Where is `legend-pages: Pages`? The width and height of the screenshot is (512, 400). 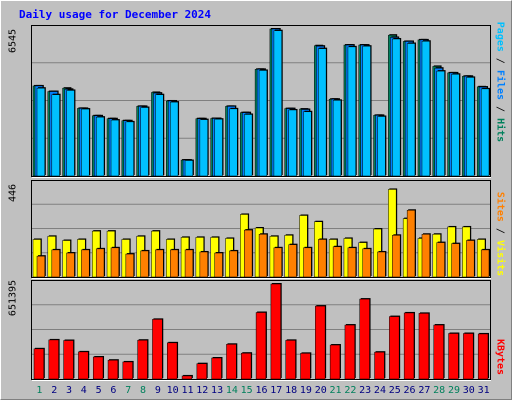 legend-pages: Pages is located at coordinates (500, 36).